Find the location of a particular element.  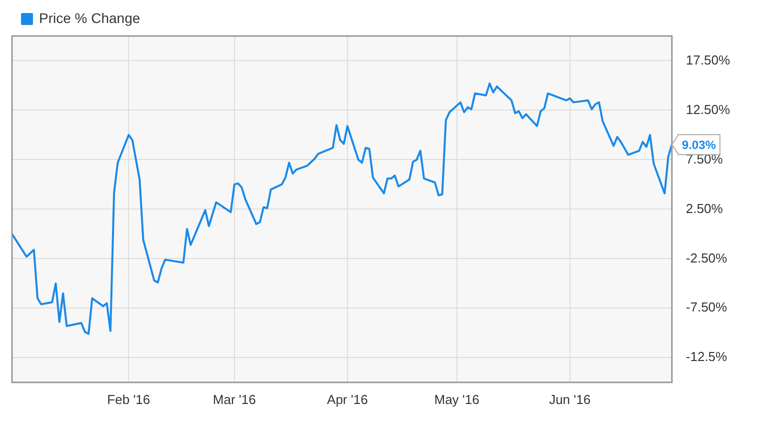

x-tick-label: Jun '16 is located at coordinates (570, 399).